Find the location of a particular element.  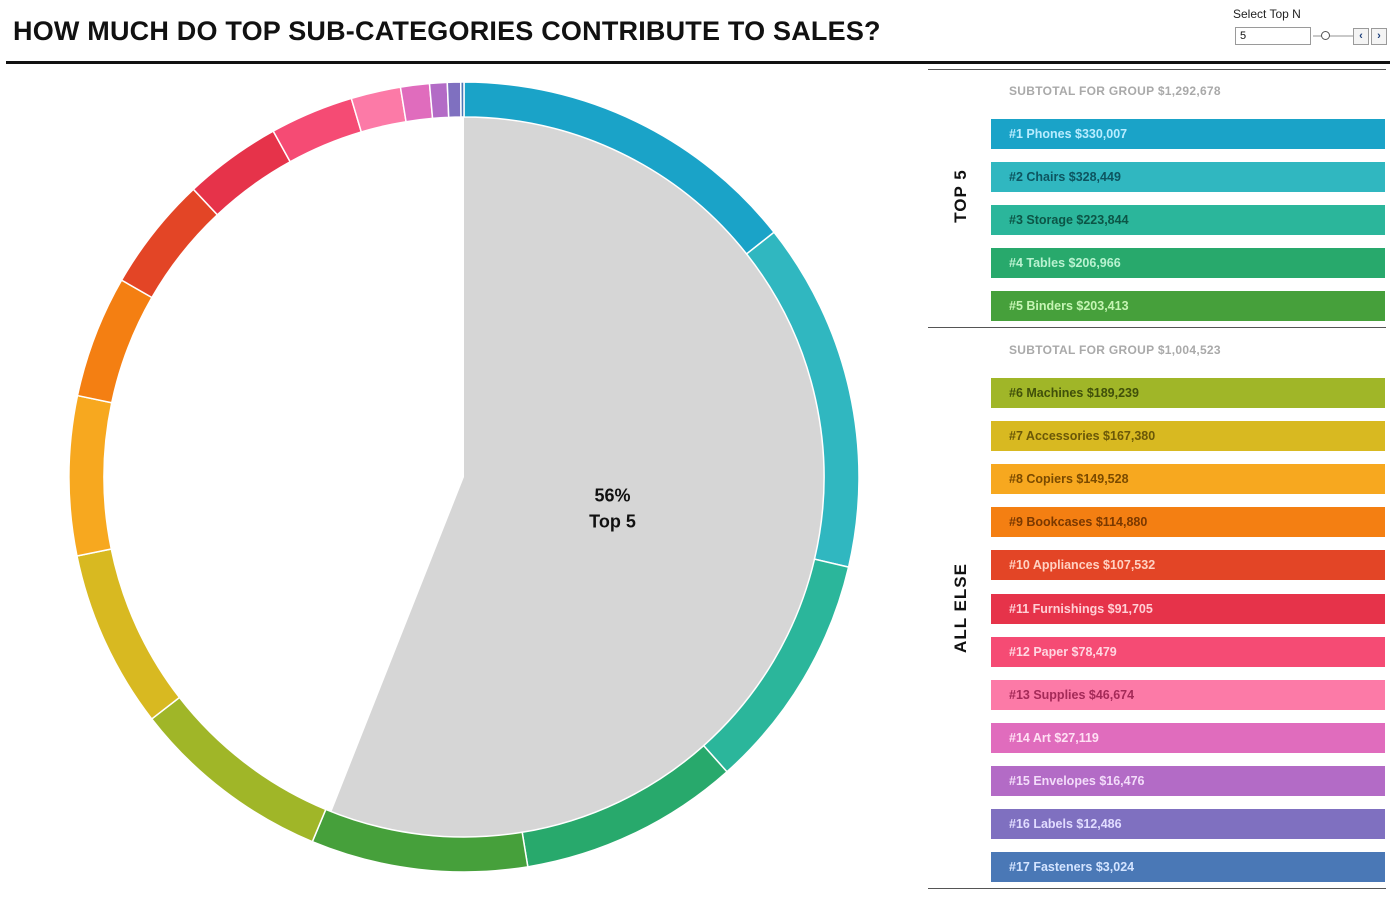

top-n-next-button: › is located at coordinates (1379, 36).